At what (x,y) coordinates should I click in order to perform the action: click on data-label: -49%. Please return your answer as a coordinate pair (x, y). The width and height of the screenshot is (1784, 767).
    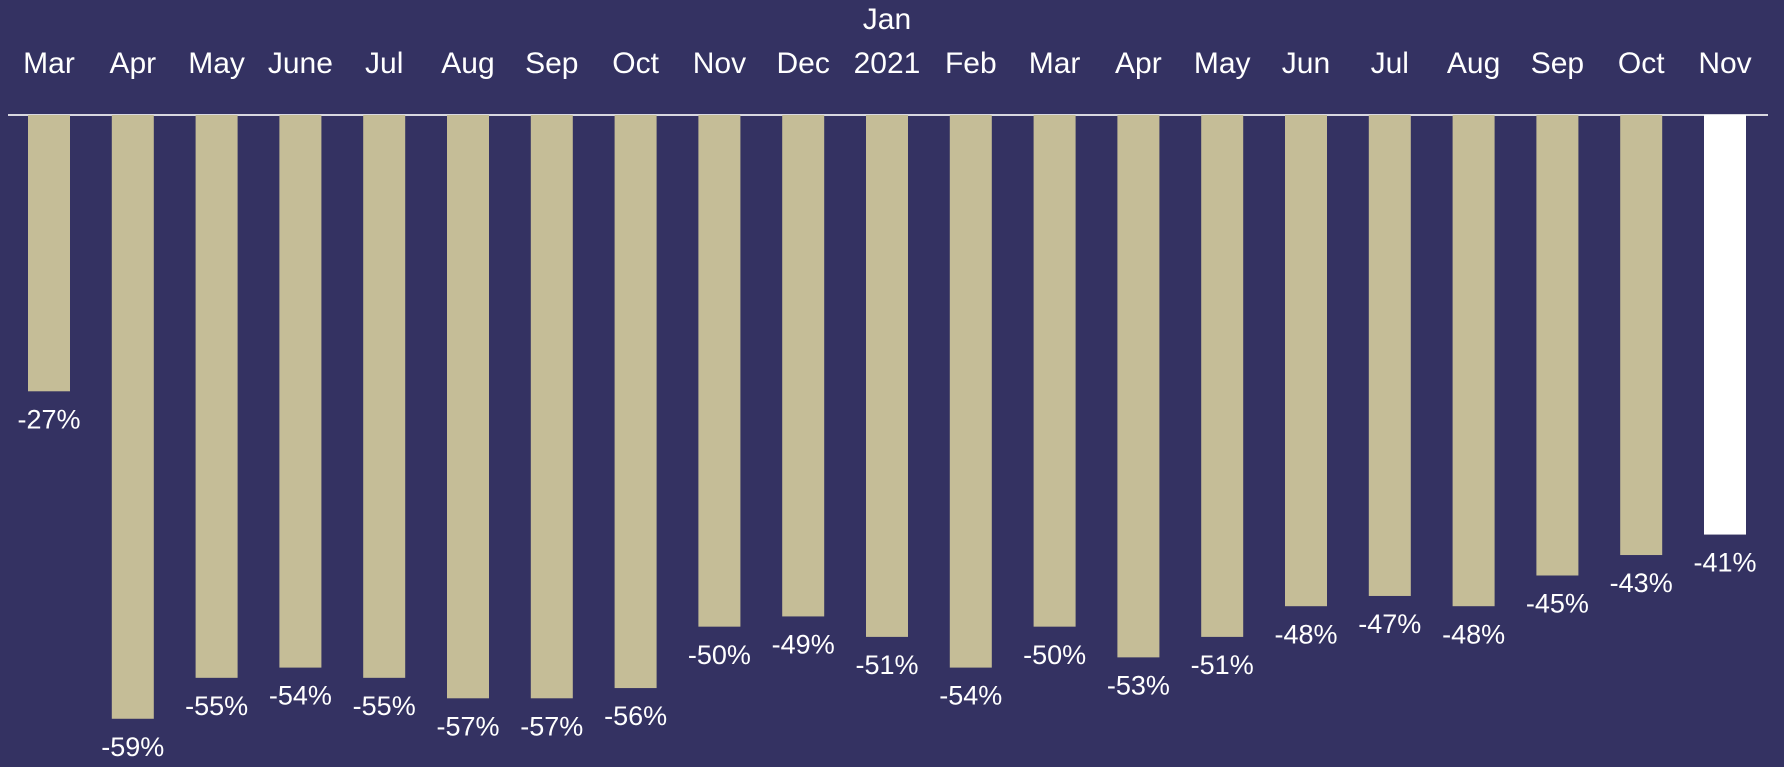
    Looking at the image, I should click on (803, 645).